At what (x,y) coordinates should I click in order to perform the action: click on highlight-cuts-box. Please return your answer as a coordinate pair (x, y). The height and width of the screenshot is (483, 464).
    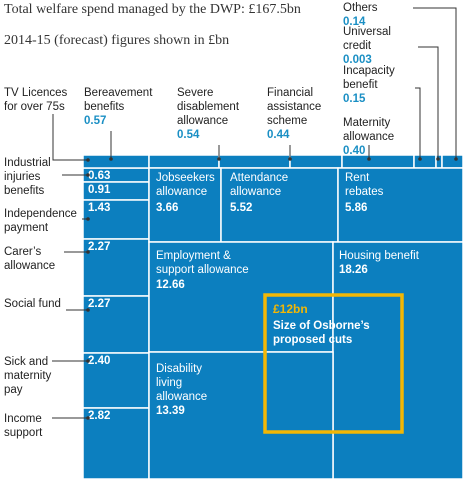
    Looking at the image, I should click on (333, 363).